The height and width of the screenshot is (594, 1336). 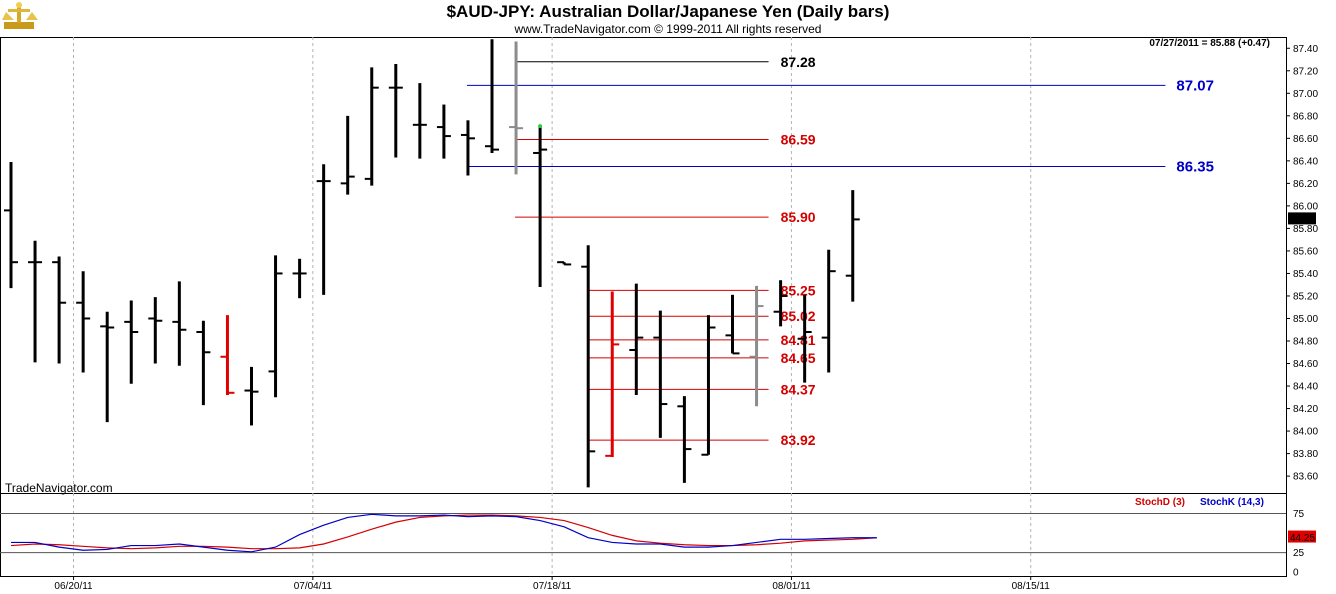 What do you see at coordinates (1305, 274) in the screenshot?
I see `price-tick-label: 85.40` at bounding box center [1305, 274].